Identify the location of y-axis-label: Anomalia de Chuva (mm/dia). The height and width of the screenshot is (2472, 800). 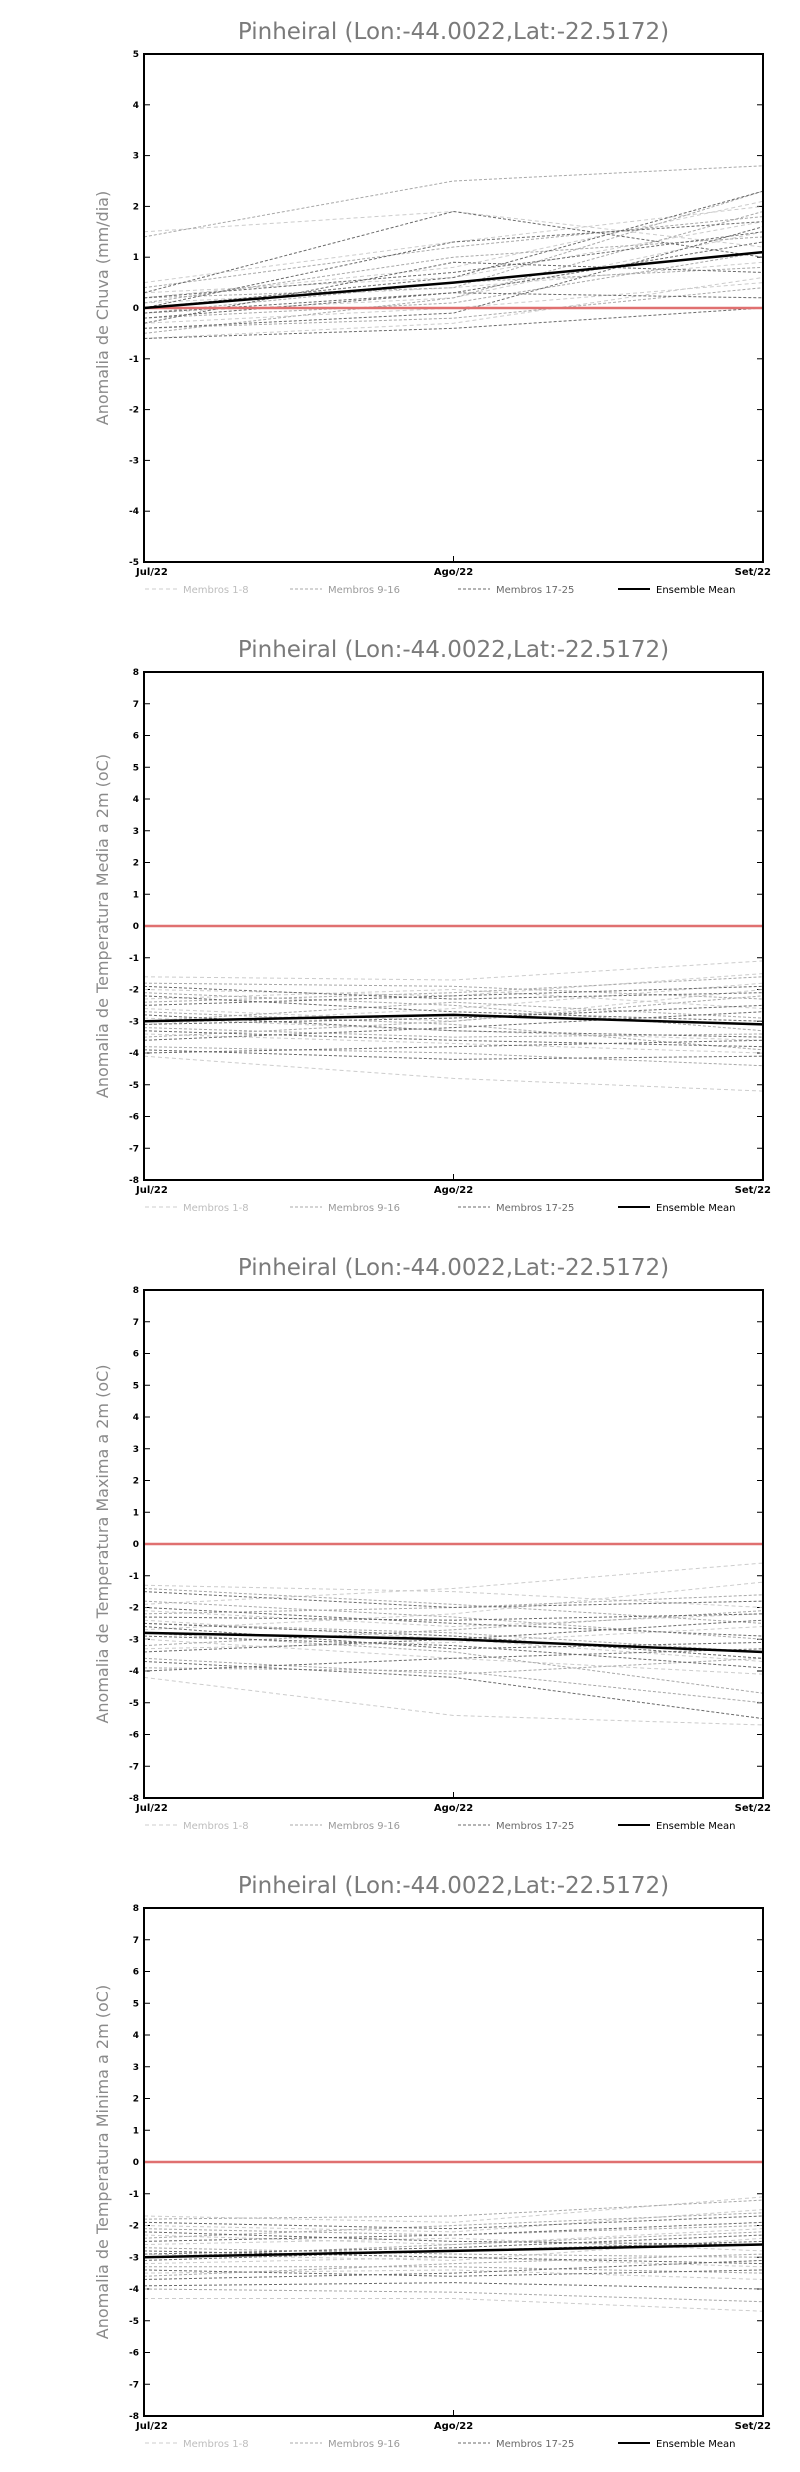
(102, 308).